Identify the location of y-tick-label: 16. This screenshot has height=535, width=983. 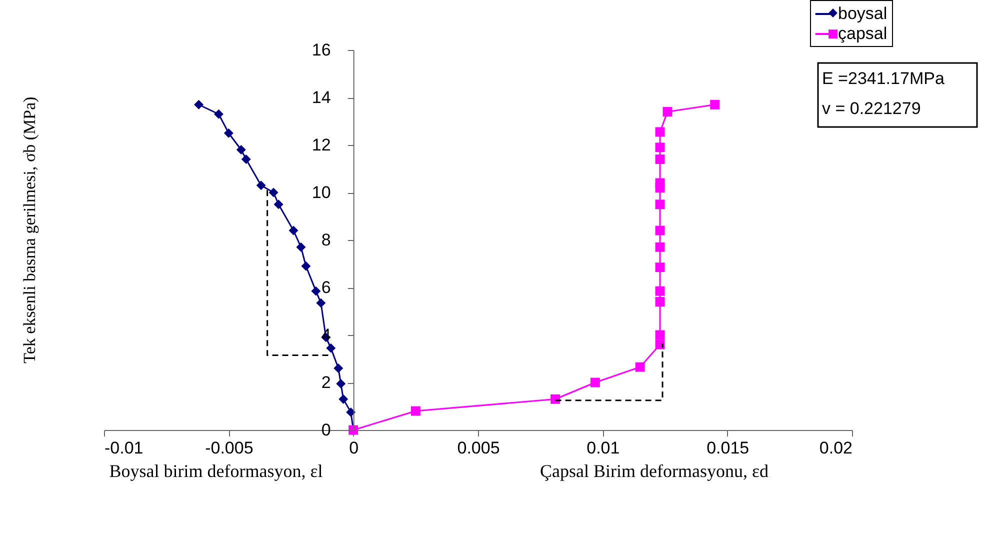
(321, 50).